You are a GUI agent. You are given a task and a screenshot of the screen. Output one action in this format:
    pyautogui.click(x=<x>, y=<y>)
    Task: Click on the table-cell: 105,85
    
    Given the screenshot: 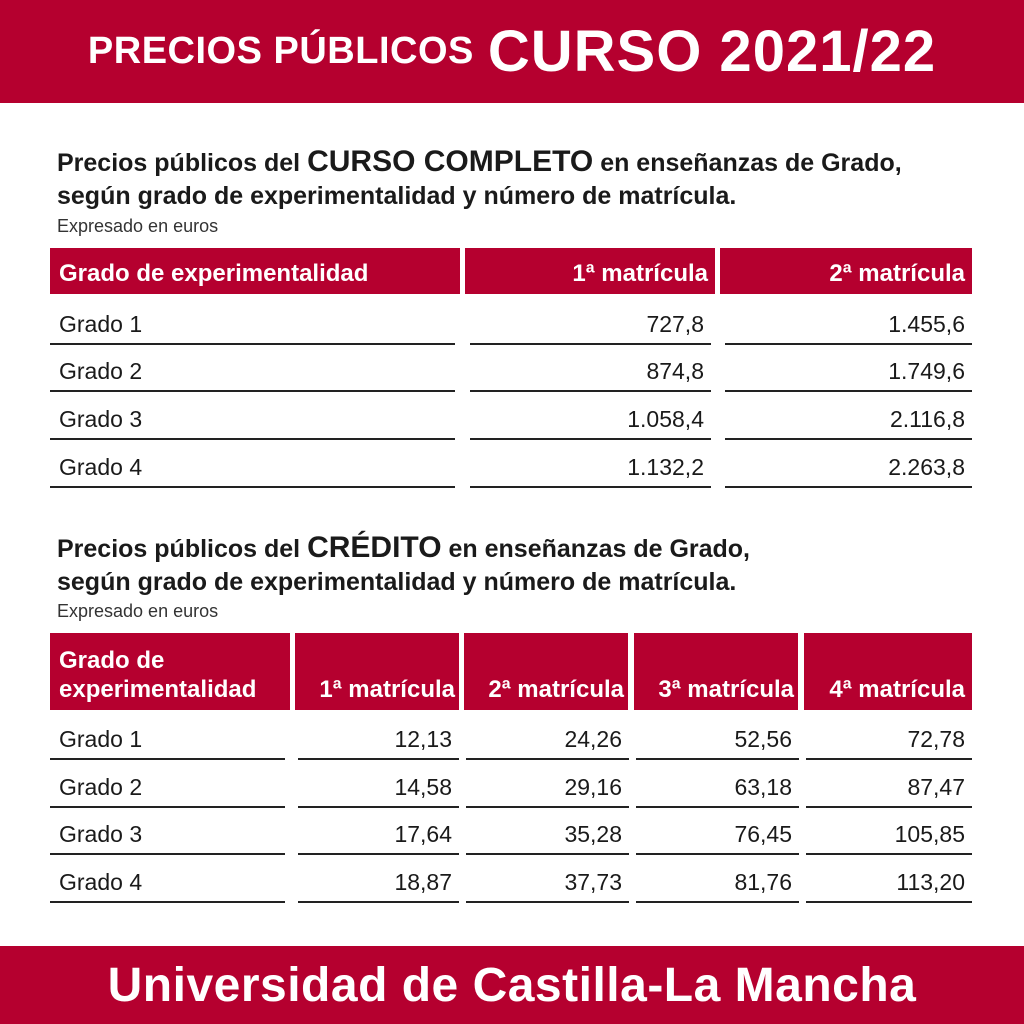 What is the action you would take?
    pyautogui.click(x=889, y=832)
    